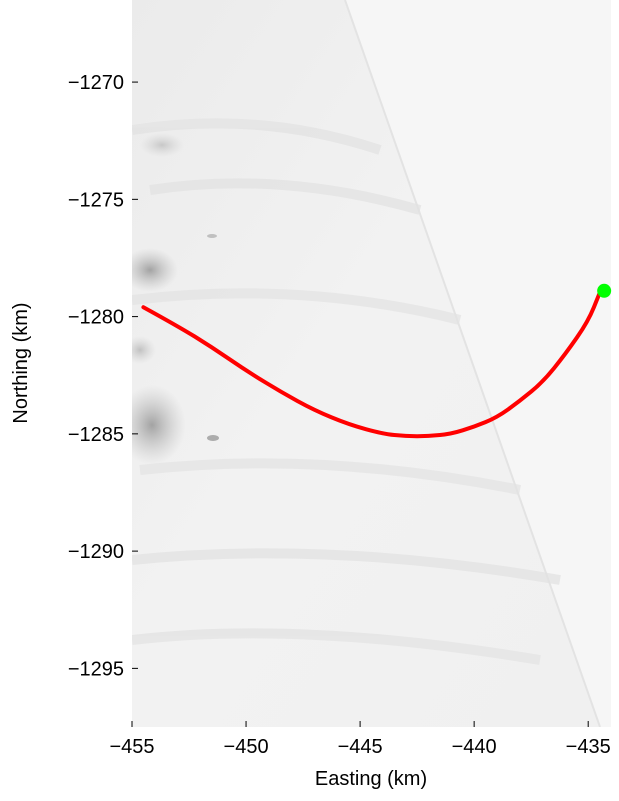 The width and height of the screenshot is (619, 801). Describe the element at coordinates (21, 362) in the screenshot. I see `y-axis-label: Northing (km)` at that location.